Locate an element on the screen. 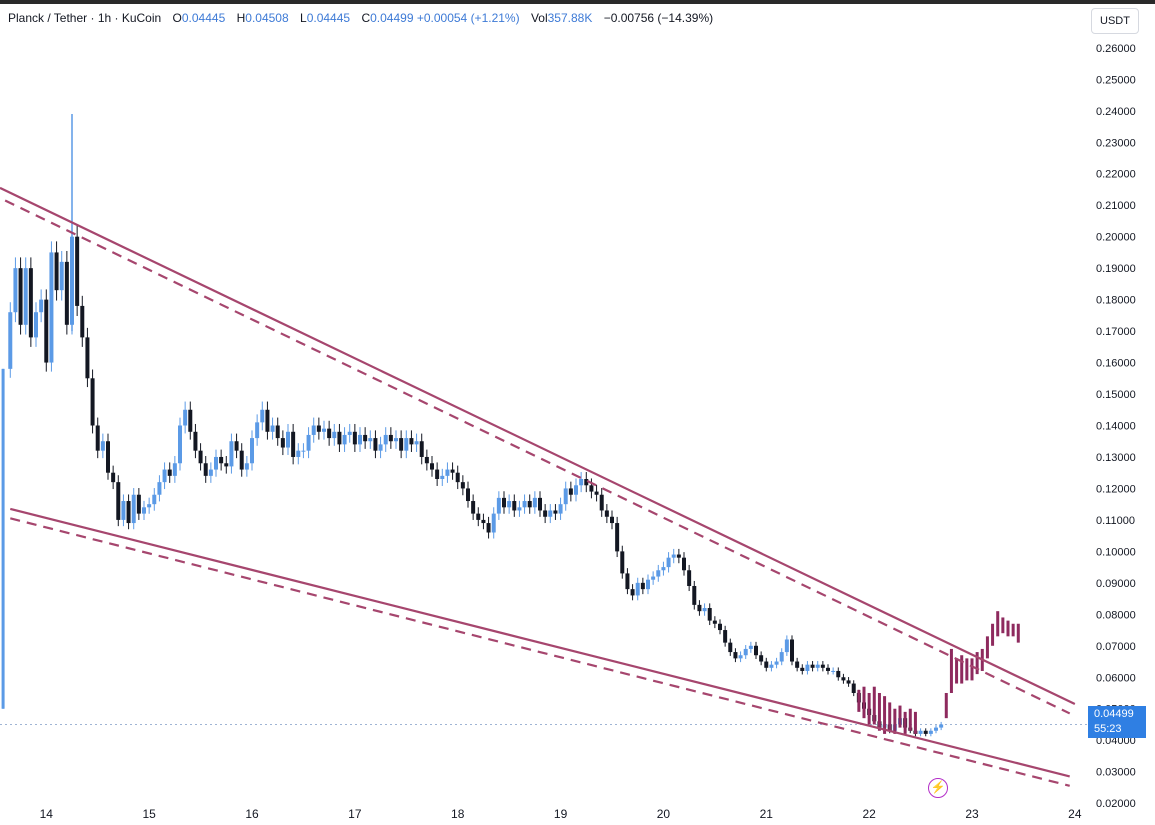  x-tick-label: 23 is located at coordinates (972, 814).